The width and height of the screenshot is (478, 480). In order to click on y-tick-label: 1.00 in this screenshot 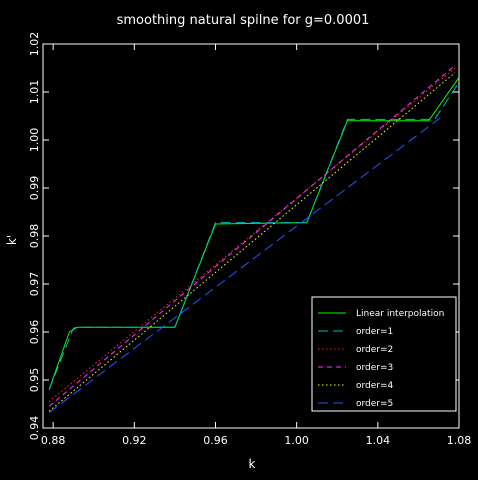, I will do `click(34, 140)`.